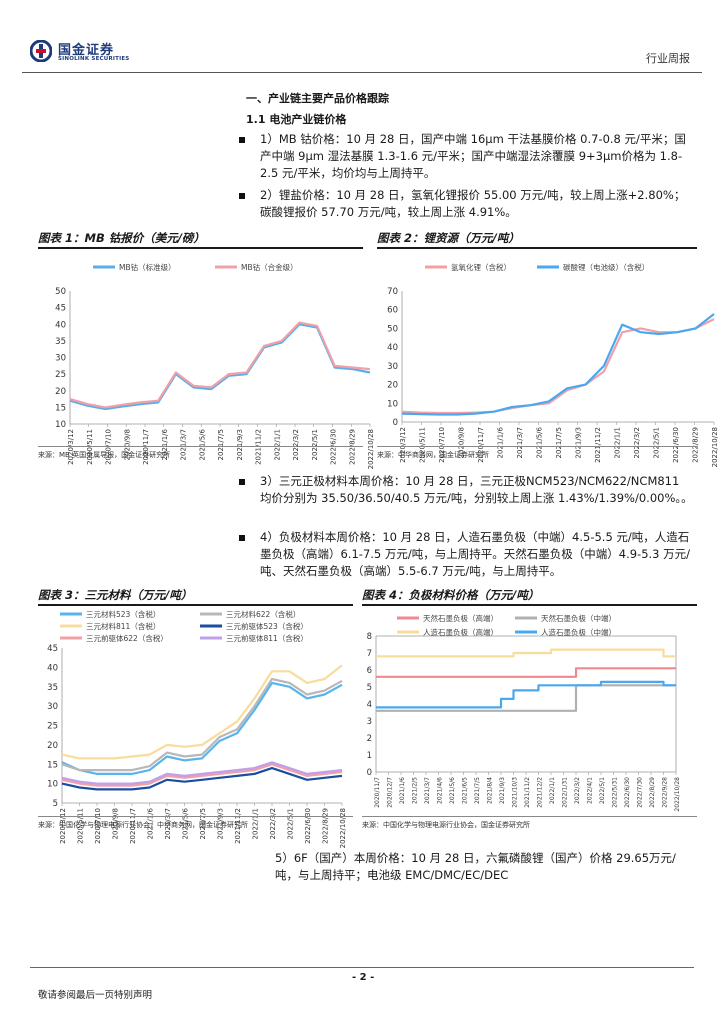 The image size is (724, 1024). What do you see at coordinates (415, 790) in the screenshot?
I see `x-tick-label: 2021/2/5` at bounding box center [415, 790].